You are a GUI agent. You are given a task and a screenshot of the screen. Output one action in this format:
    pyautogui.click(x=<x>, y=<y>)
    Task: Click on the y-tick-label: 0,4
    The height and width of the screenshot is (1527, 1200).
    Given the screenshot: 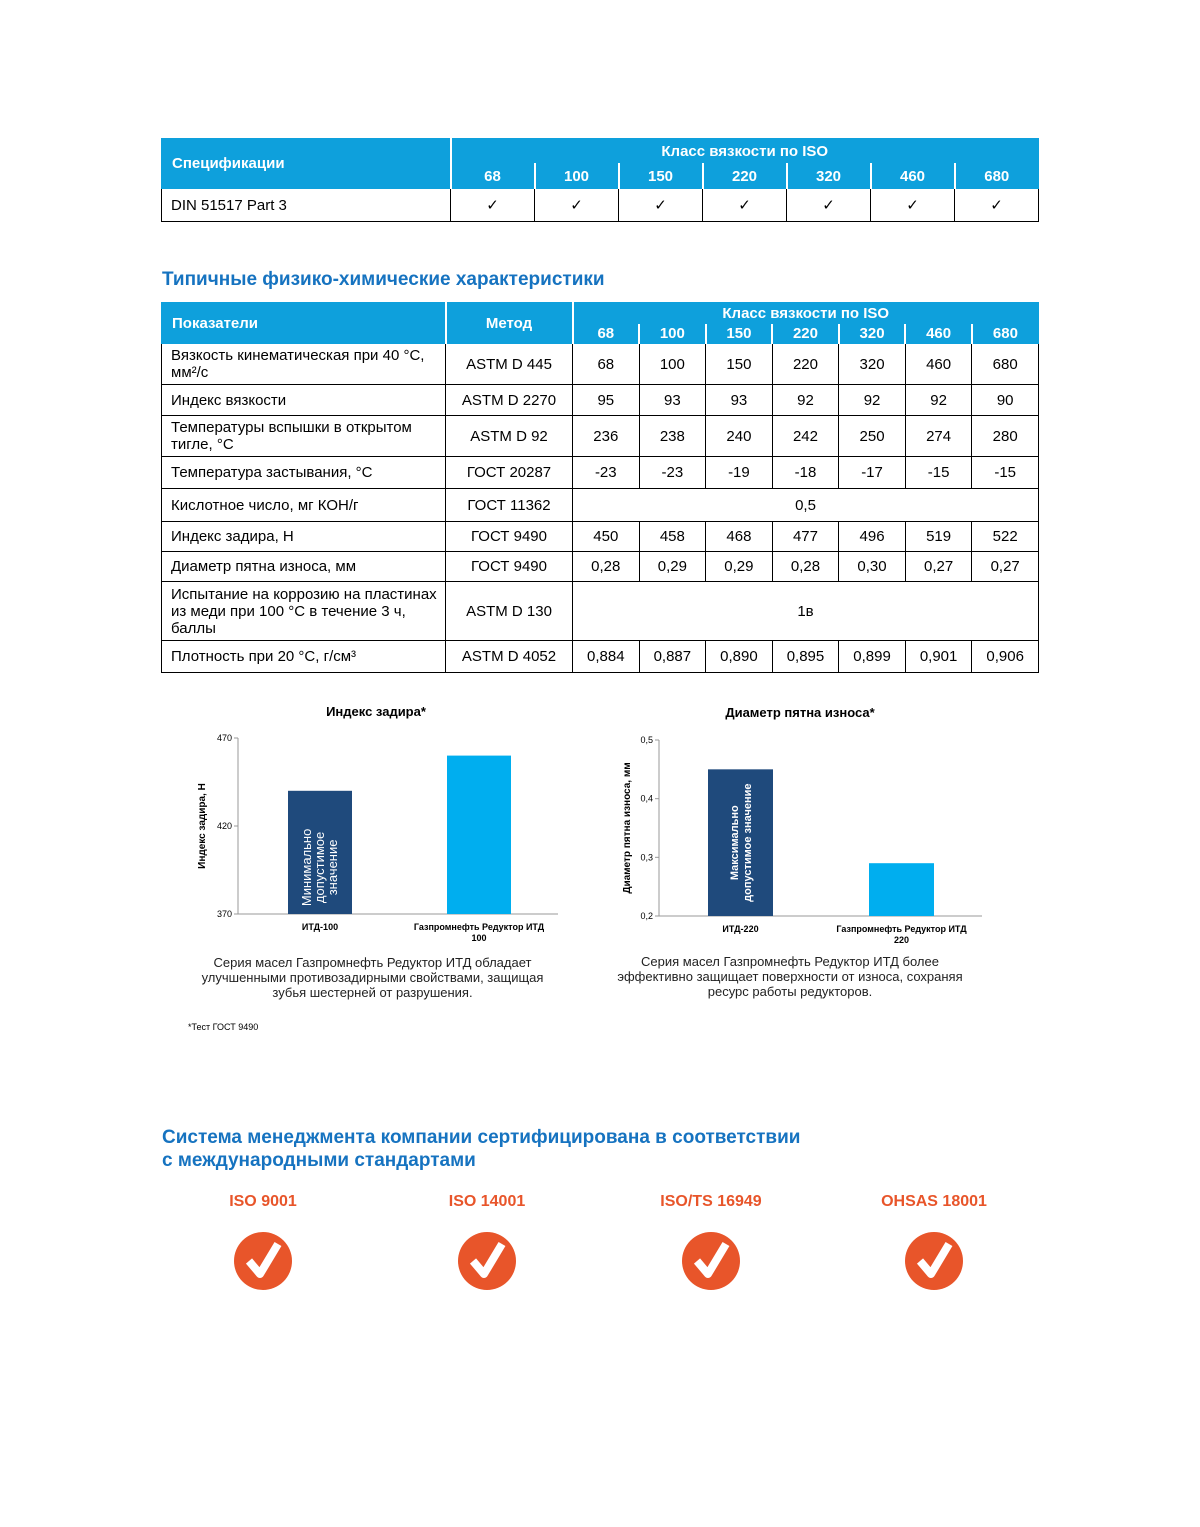 What is the action you would take?
    pyautogui.click(x=646, y=799)
    